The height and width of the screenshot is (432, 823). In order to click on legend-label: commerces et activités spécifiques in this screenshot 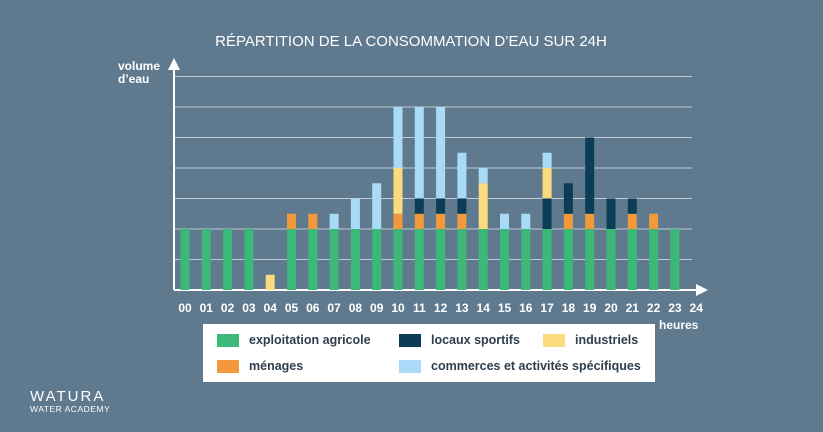, I will do `click(536, 366)`.